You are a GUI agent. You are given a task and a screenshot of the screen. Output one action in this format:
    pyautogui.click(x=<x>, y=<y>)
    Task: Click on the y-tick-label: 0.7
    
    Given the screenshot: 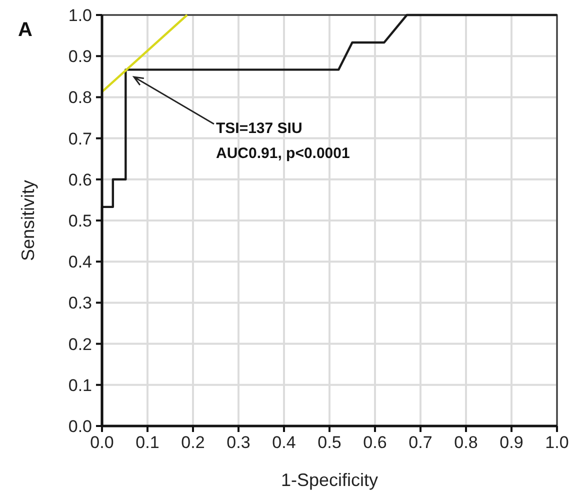 What is the action you would take?
    pyautogui.click(x=80, y=138)
    